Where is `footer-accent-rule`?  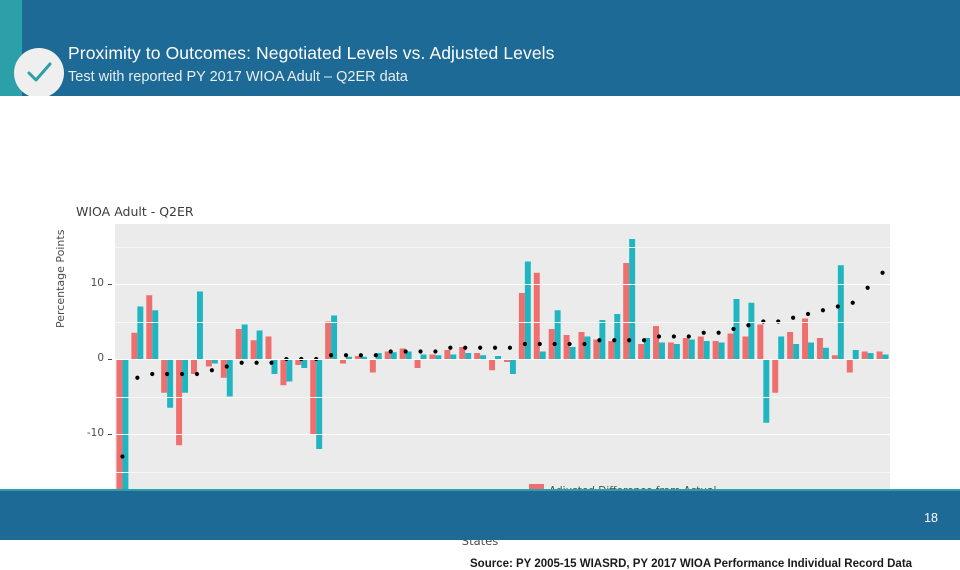
footer-accent-rule is located at coordinates (480, 490).